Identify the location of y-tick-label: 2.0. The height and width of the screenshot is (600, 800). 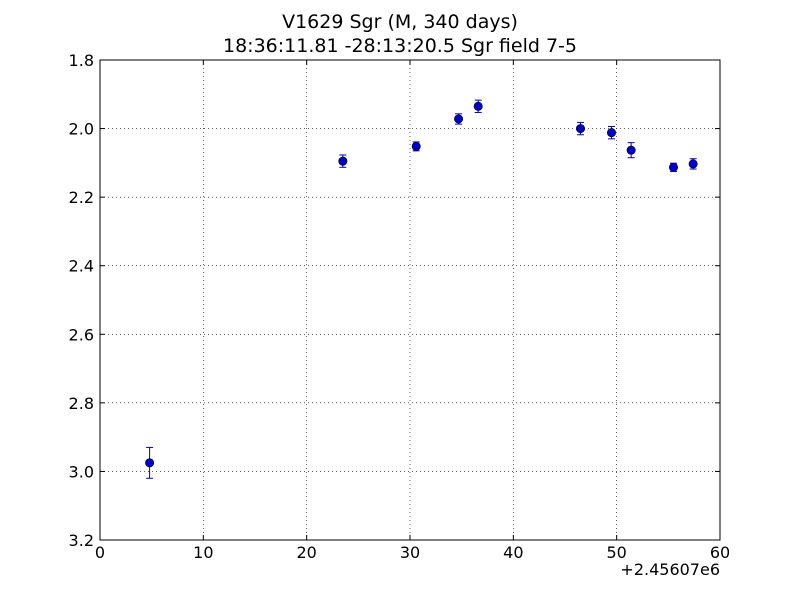
(81, 129).